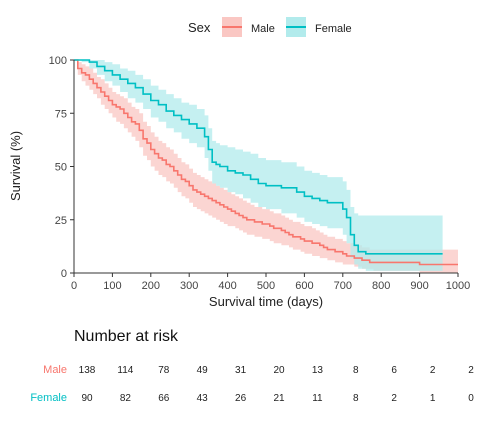 The width and height of the screenshot is (480, 424). Describe the element at coordinates (333, 29) in the screenshot. I see `legend-label-female: Female` at that location.